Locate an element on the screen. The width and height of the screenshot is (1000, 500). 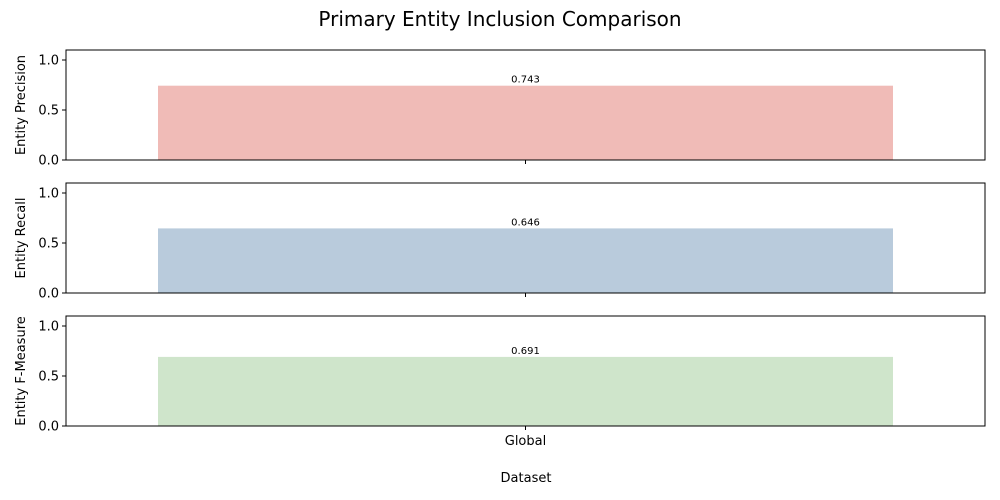
y-axis-label: Entity F-Measure is located at coordinates (21, 371).